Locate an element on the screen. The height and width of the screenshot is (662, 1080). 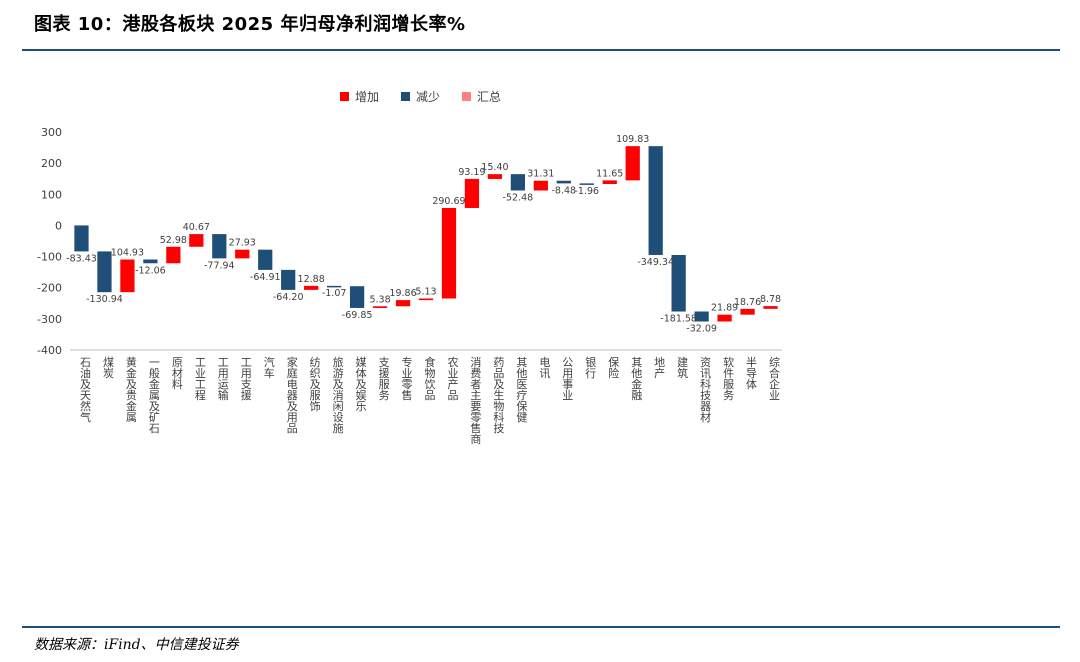
x-category-label: 黄金及贵金属 is located at coordinates (131, 389).